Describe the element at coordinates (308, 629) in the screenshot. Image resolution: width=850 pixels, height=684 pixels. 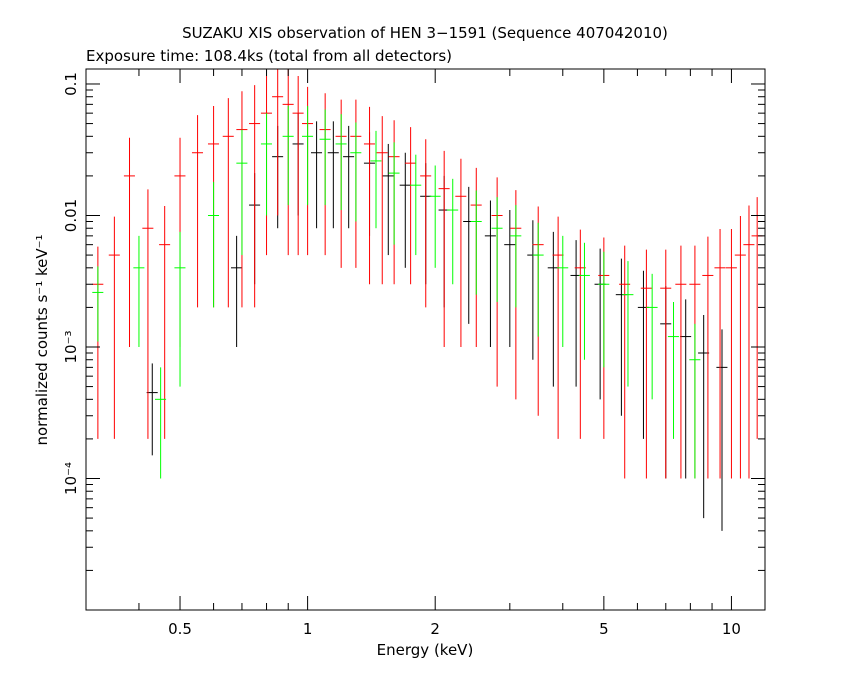
I see `x-tick-label: 1` at that location.